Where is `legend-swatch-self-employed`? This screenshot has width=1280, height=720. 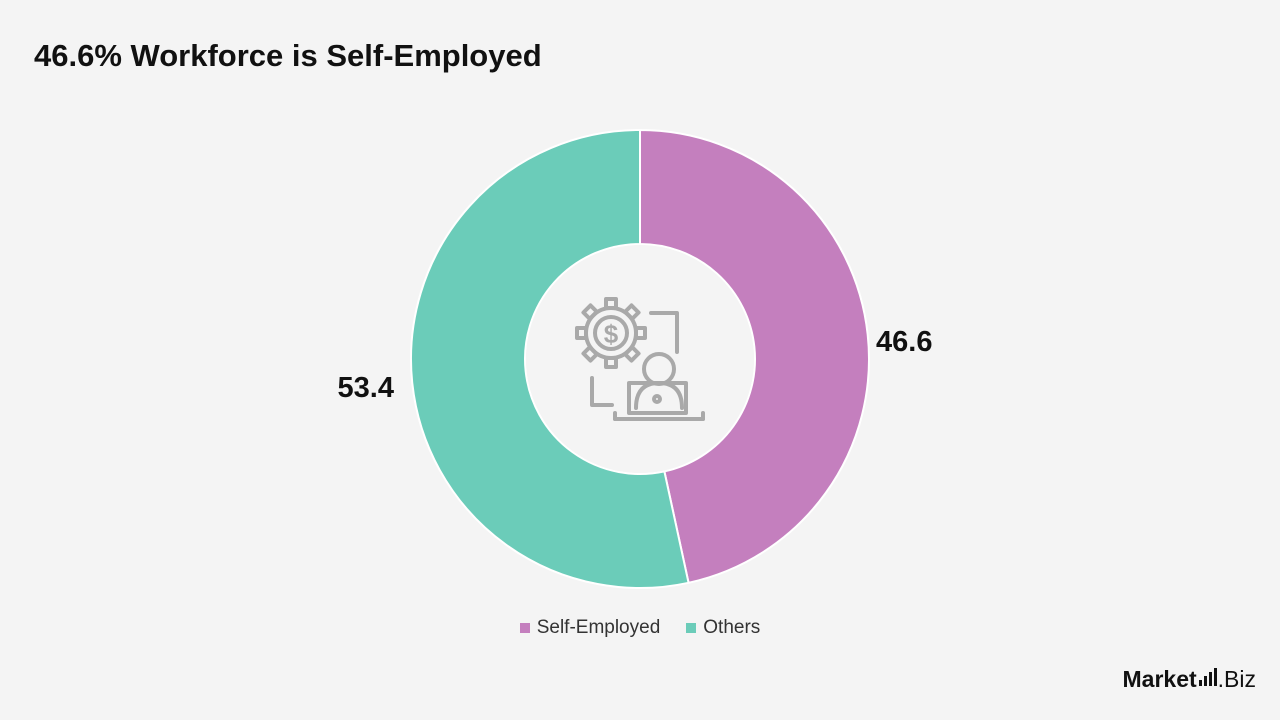 legend-swatch-self-employed is located at coordinates (524, 628).